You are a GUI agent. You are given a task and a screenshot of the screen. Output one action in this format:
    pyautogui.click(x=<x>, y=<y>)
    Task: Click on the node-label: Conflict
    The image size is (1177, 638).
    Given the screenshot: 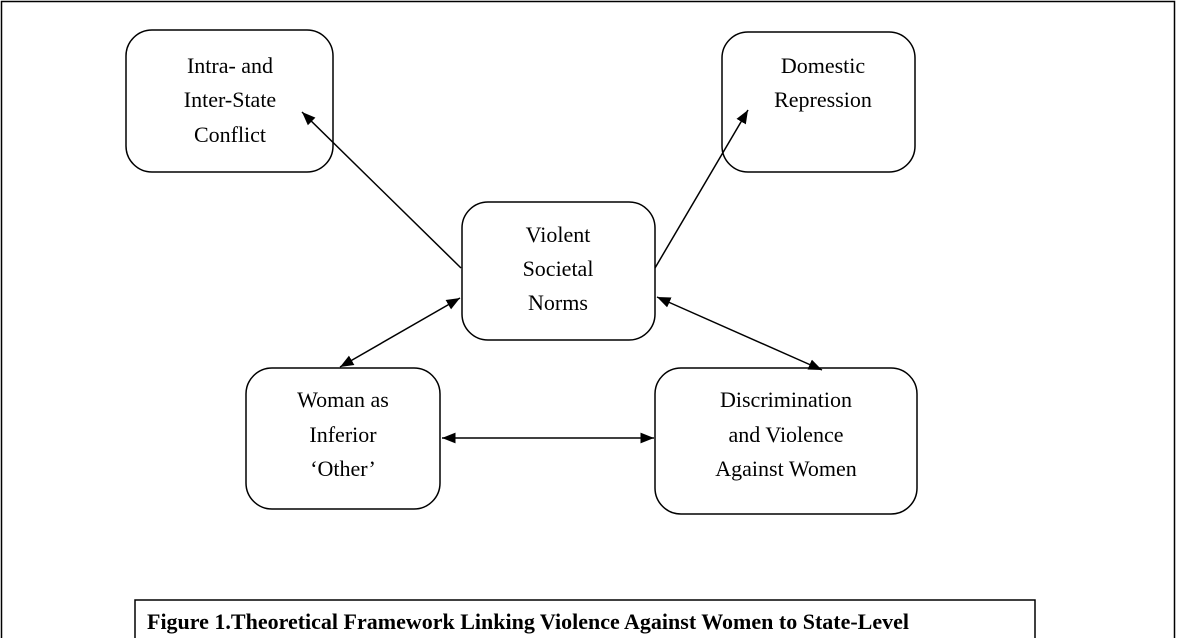 What is the action you would take?
    pyautogui.click(x=230, y=134)
    